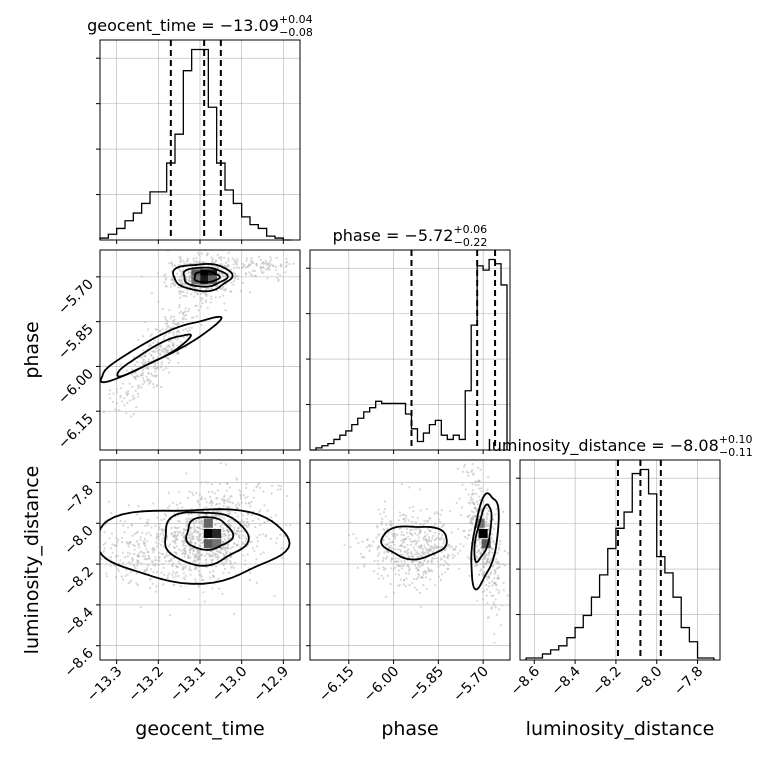 The height and width of the screenshot is (760, 760). Describe the element at coordinates (188, 685) in the screenshot. I see `panel-geocent_time-vs-luminosity_distance-xtick-label-2: −13.1` at that location.